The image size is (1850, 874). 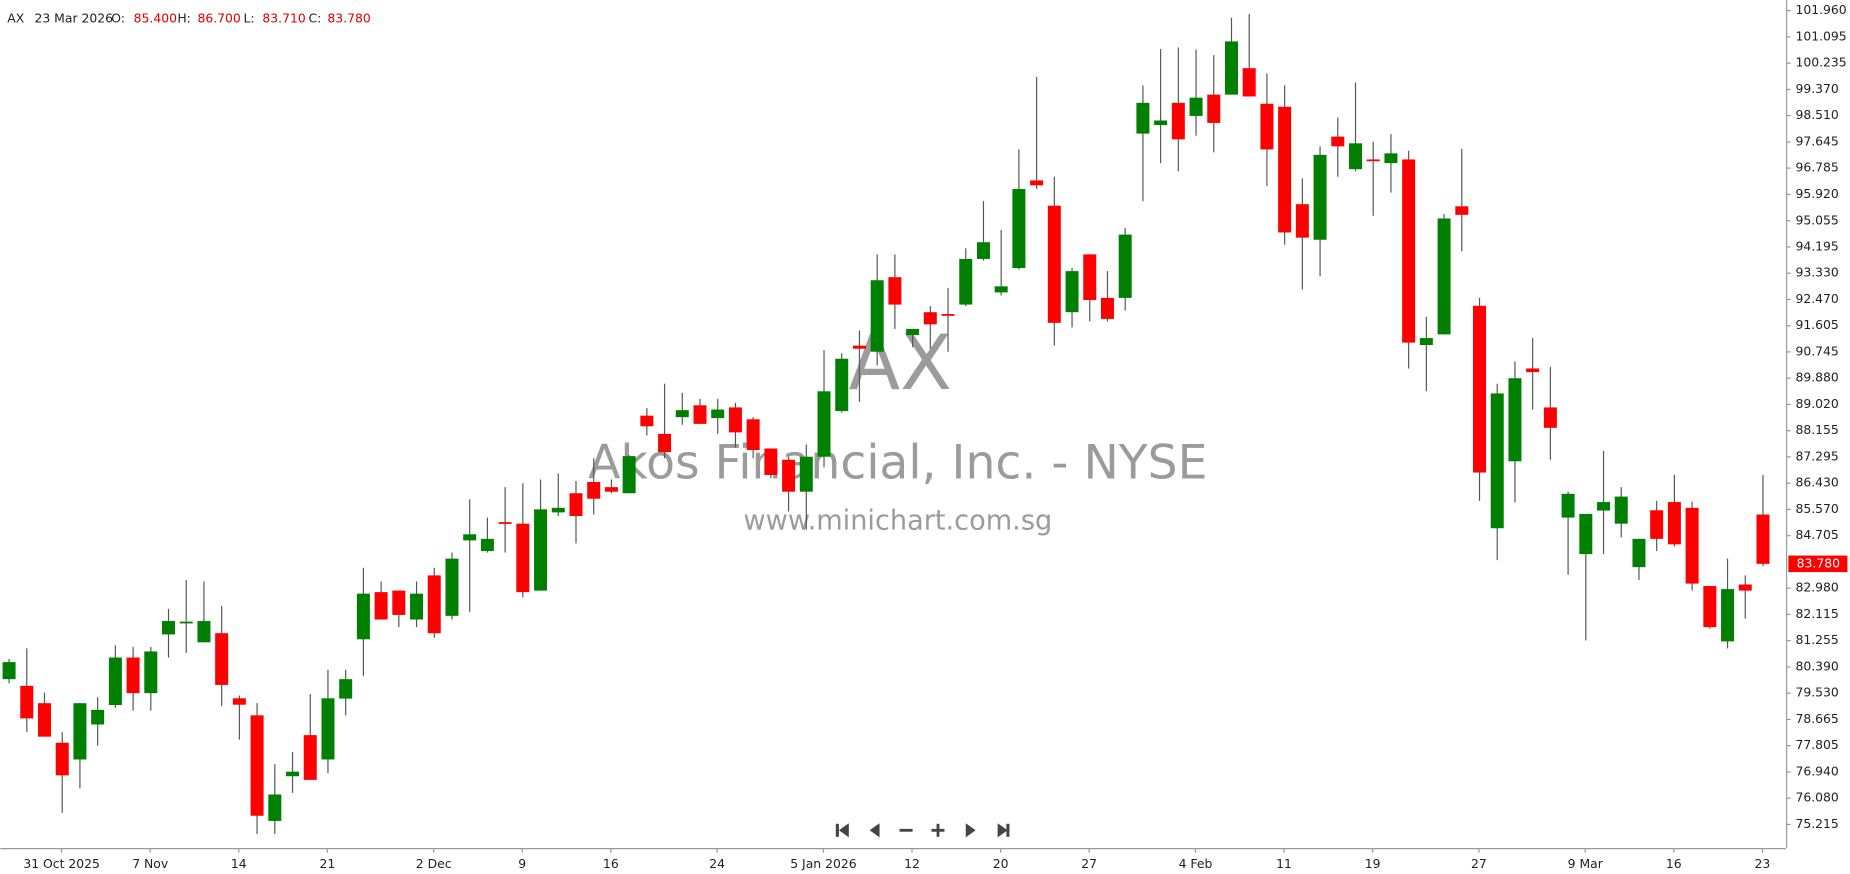 What do you see at coordinates (1816, 193) in the screenshot?
I see `y-tick-label: 95.920` at bounding box center [1816, 193].